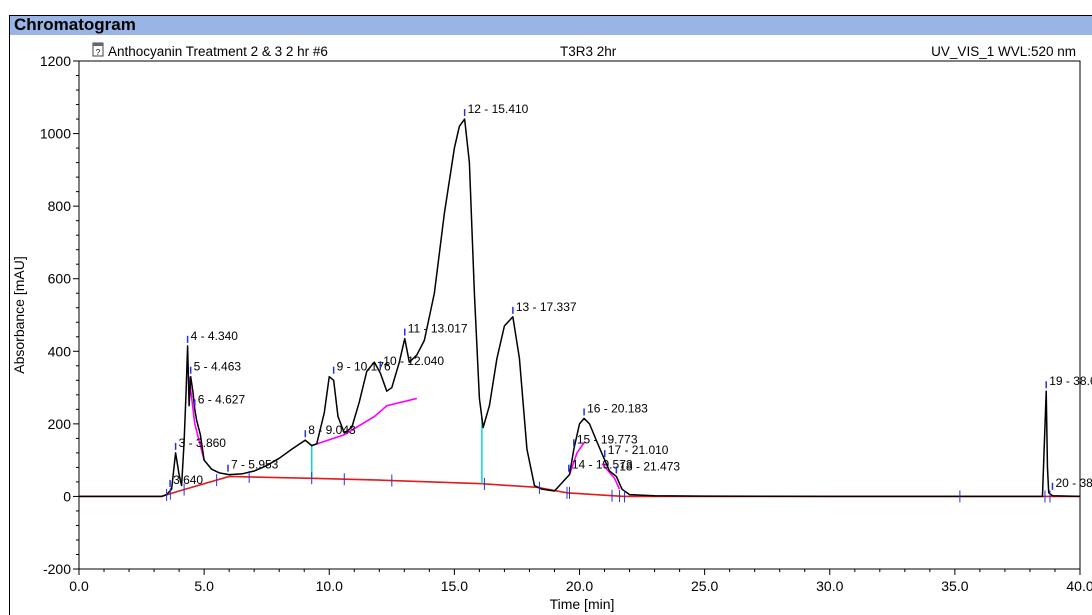 This screenshot has height=615, width=1092. I want to click on y-tick-label: 800, so click(60, 206).